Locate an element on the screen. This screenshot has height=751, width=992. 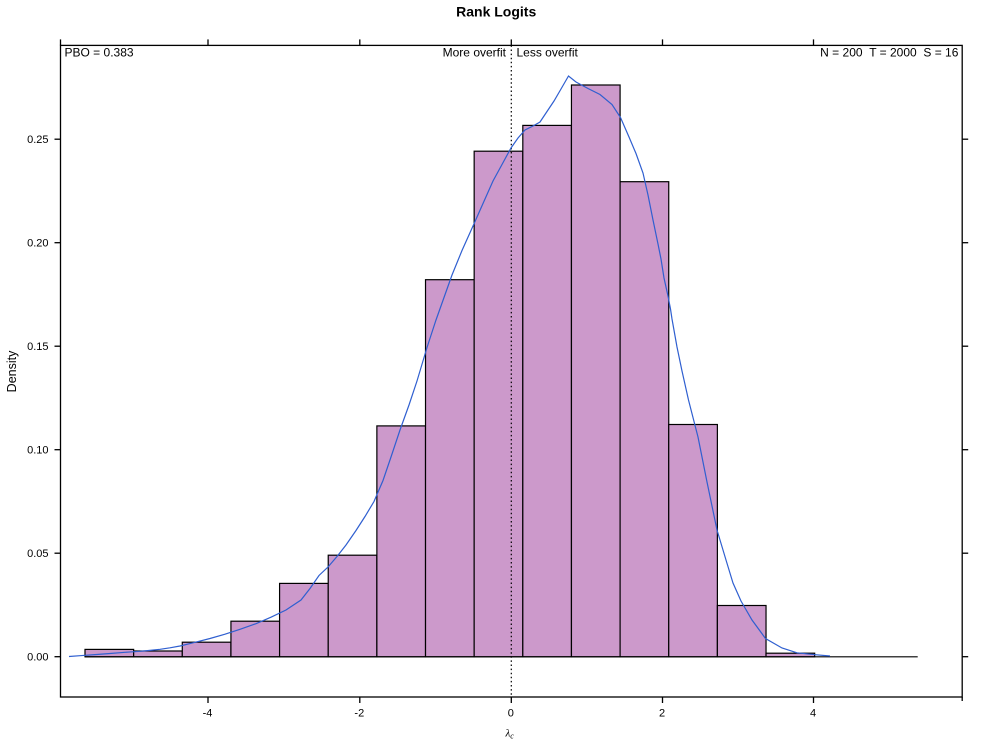
svg-text: 0.25 is located at coordinates (37, 140).